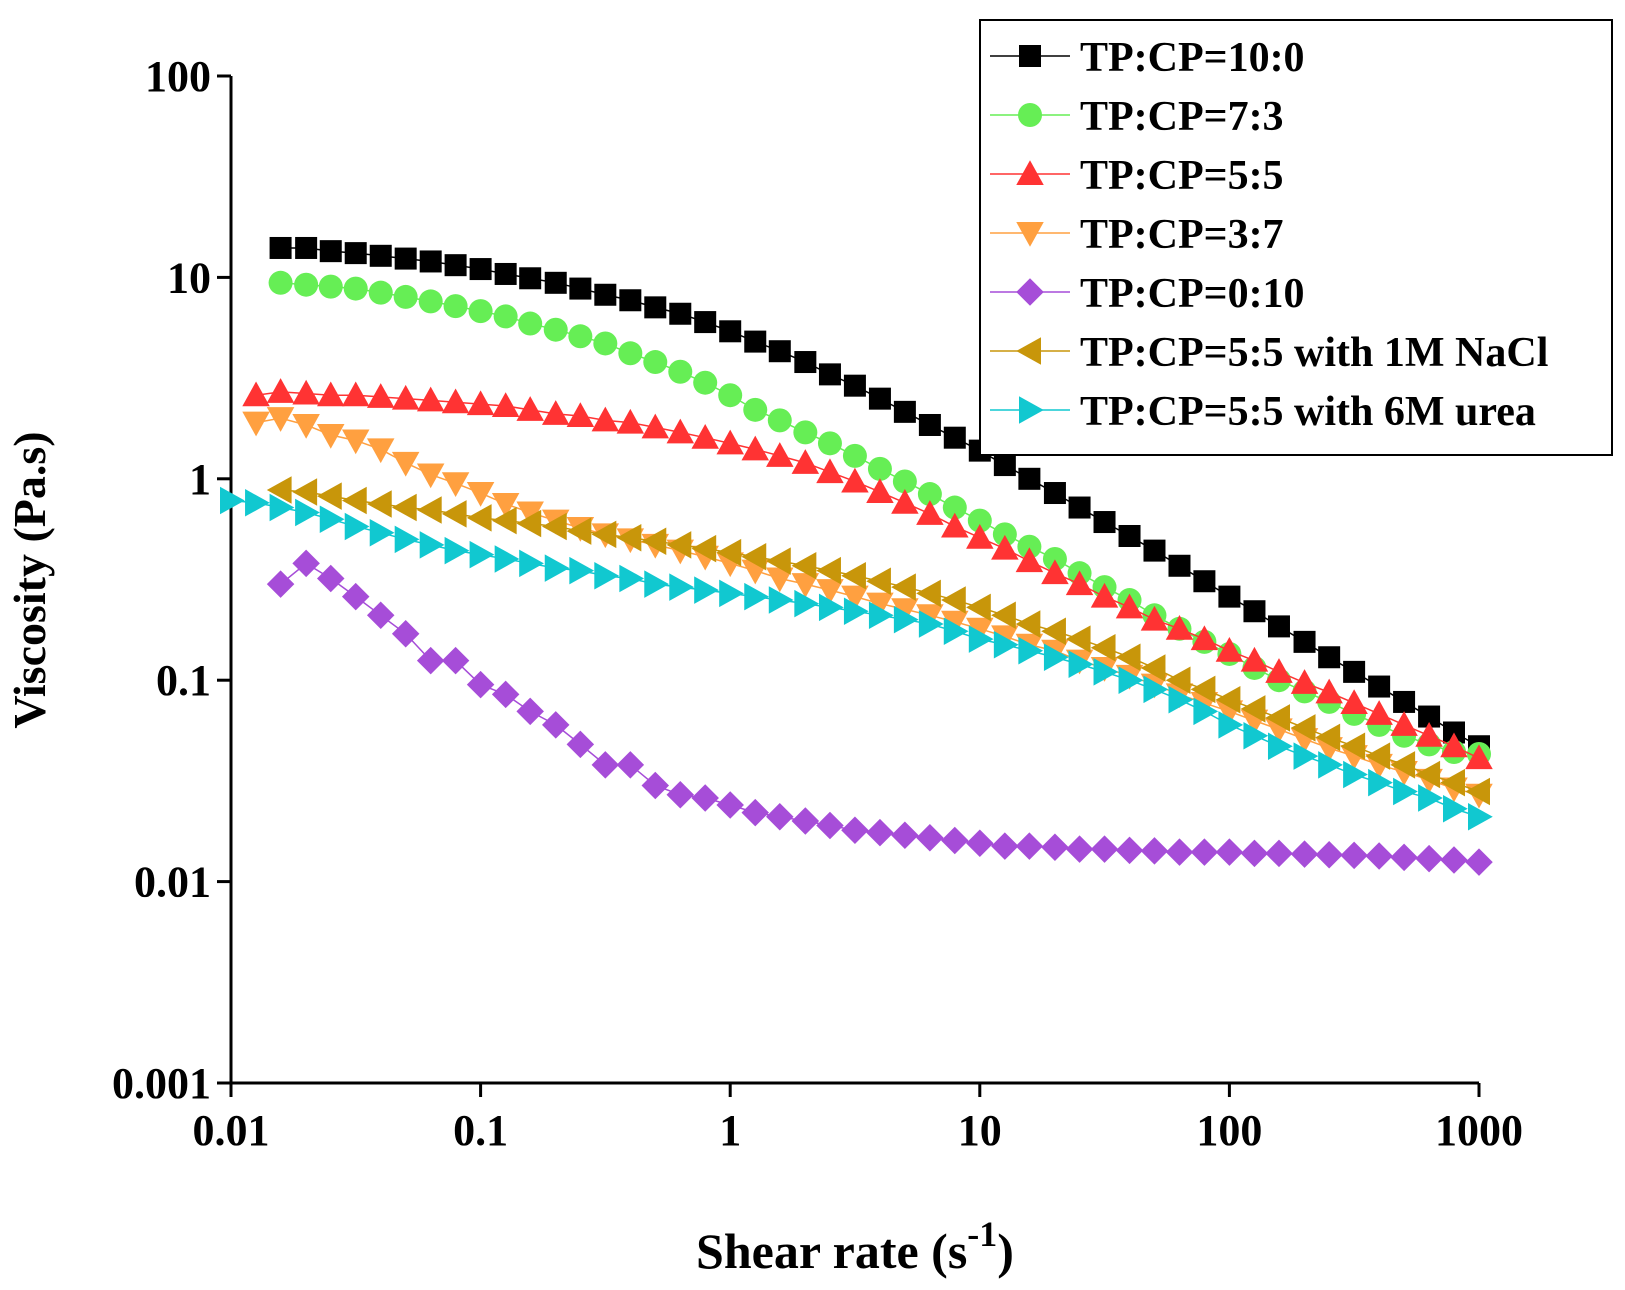  What do you see at coordinates (980, 1130) in the screenshot?
I see `x-tick-label: 10` at bounding box center [980, 1130].